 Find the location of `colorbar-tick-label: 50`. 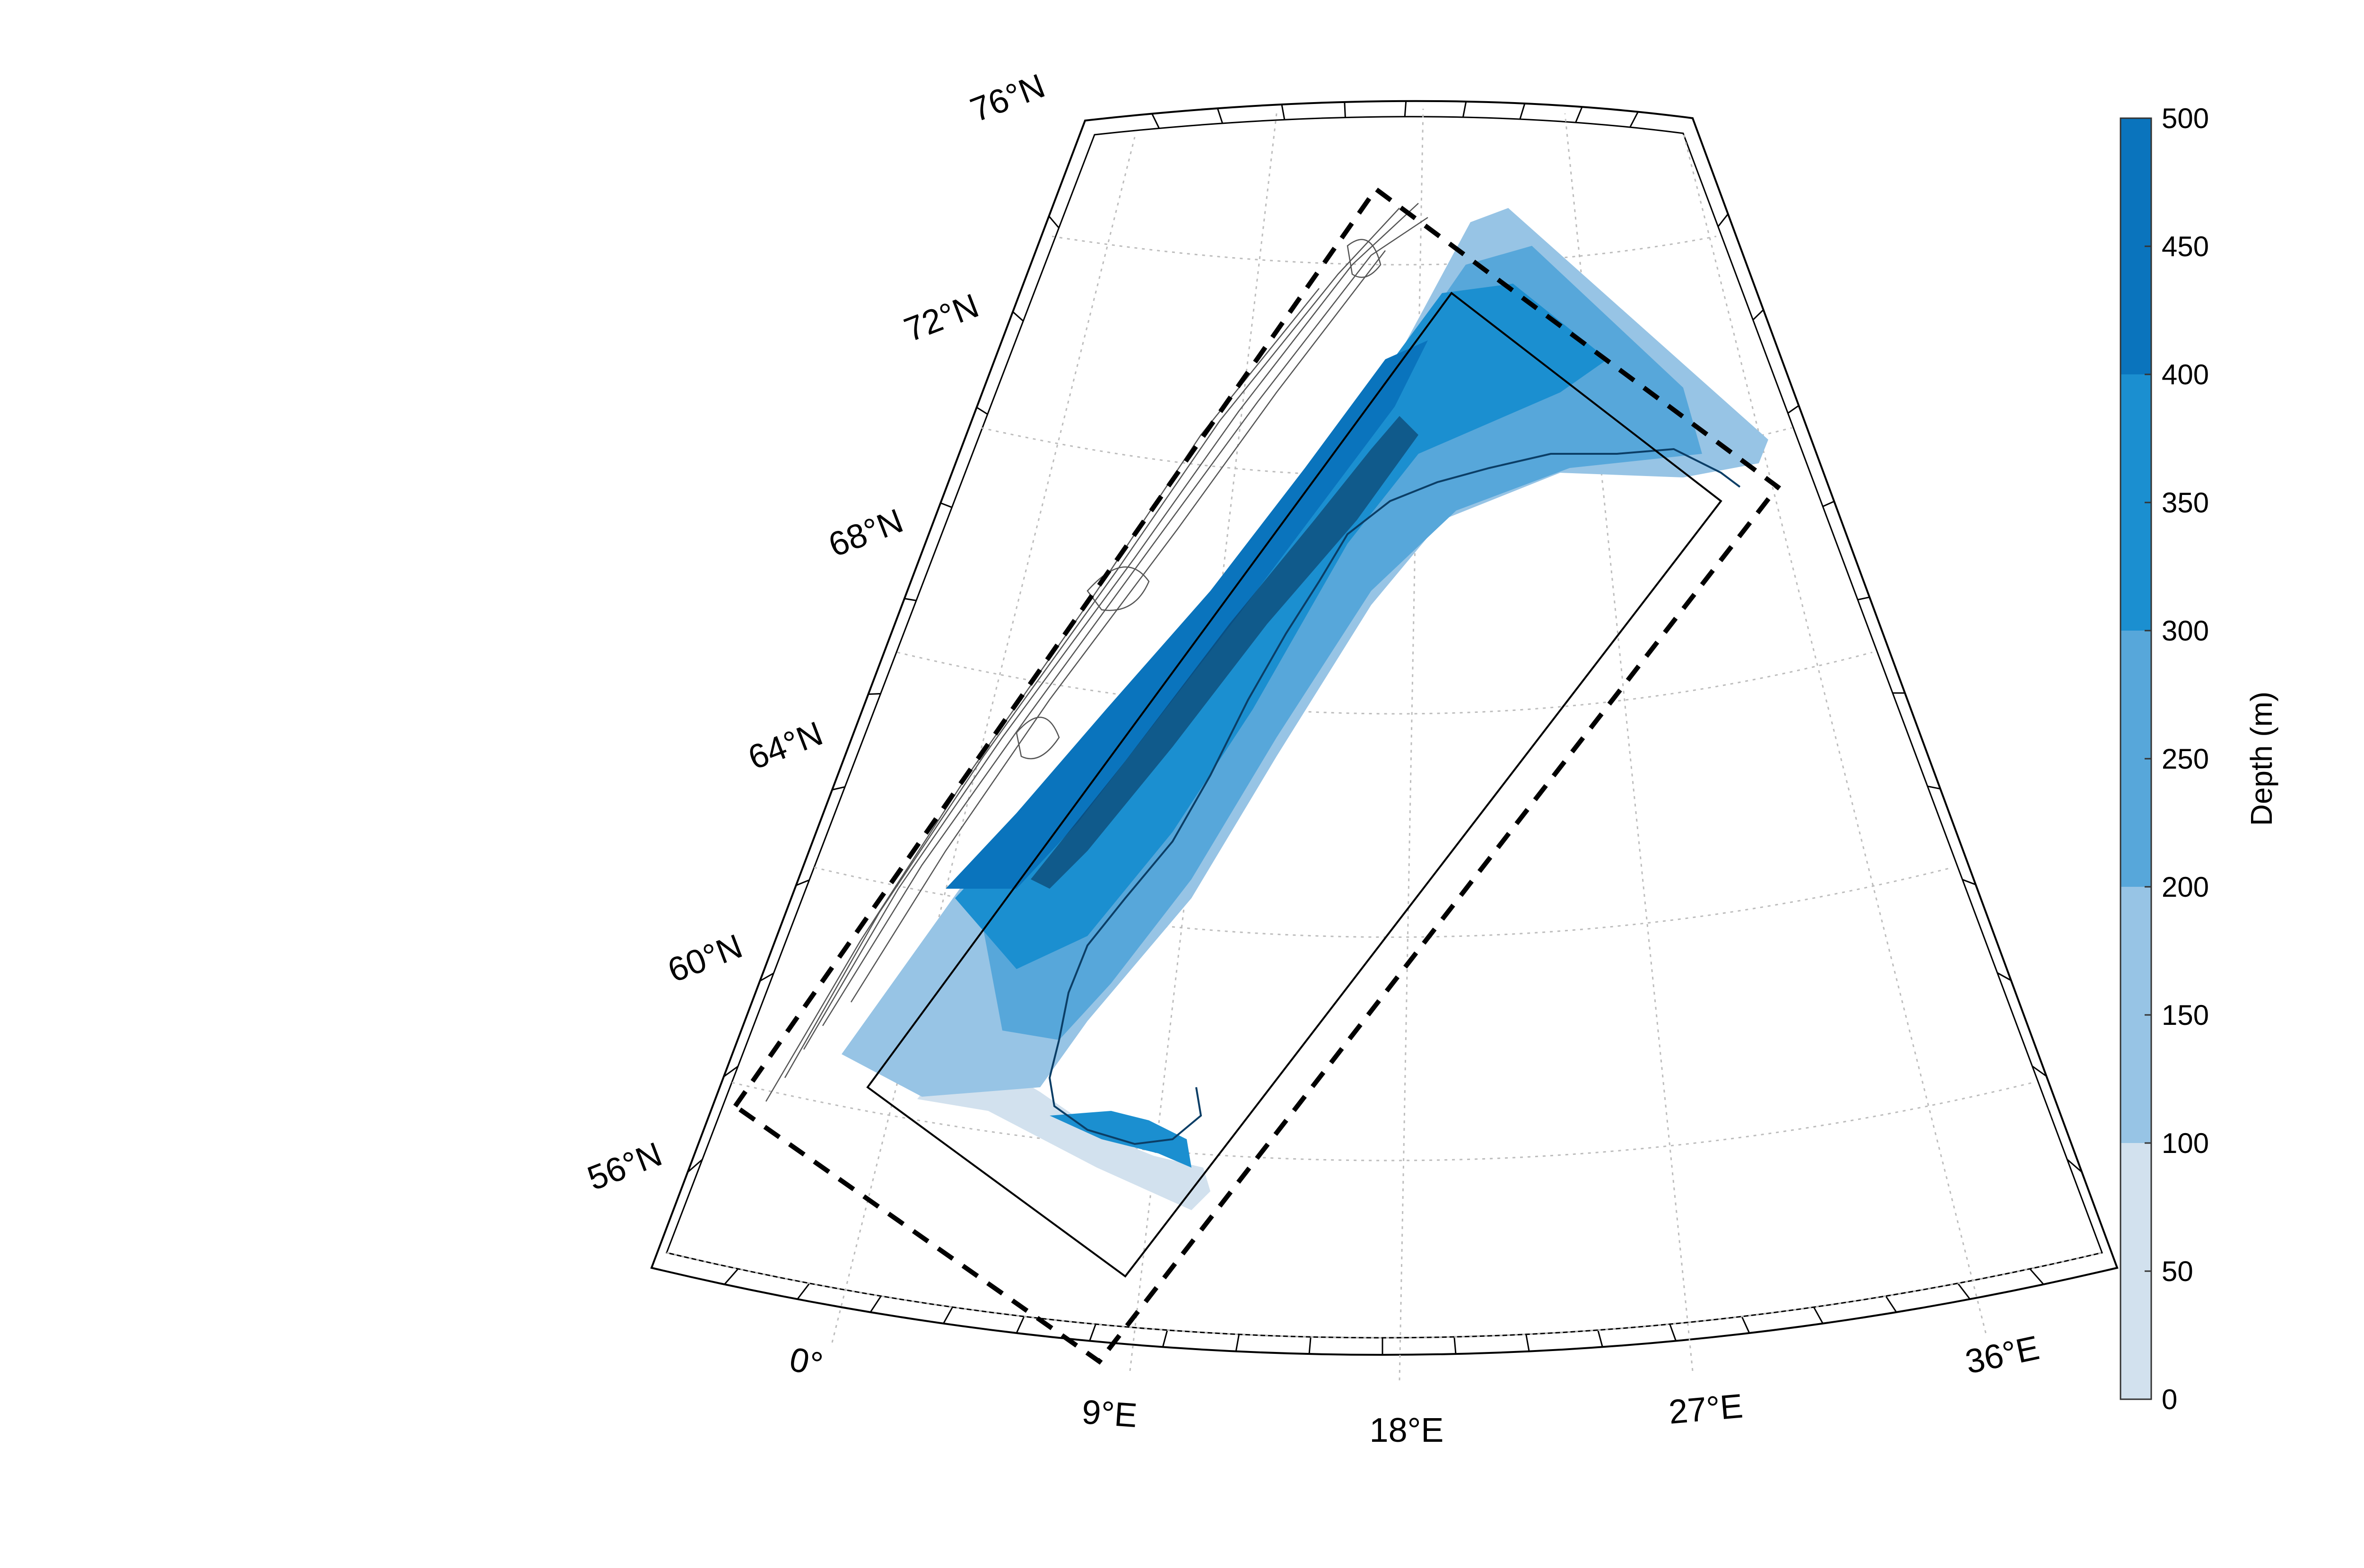

colorbar-tick-label: 50 is located at coordinates (2177, 1271).